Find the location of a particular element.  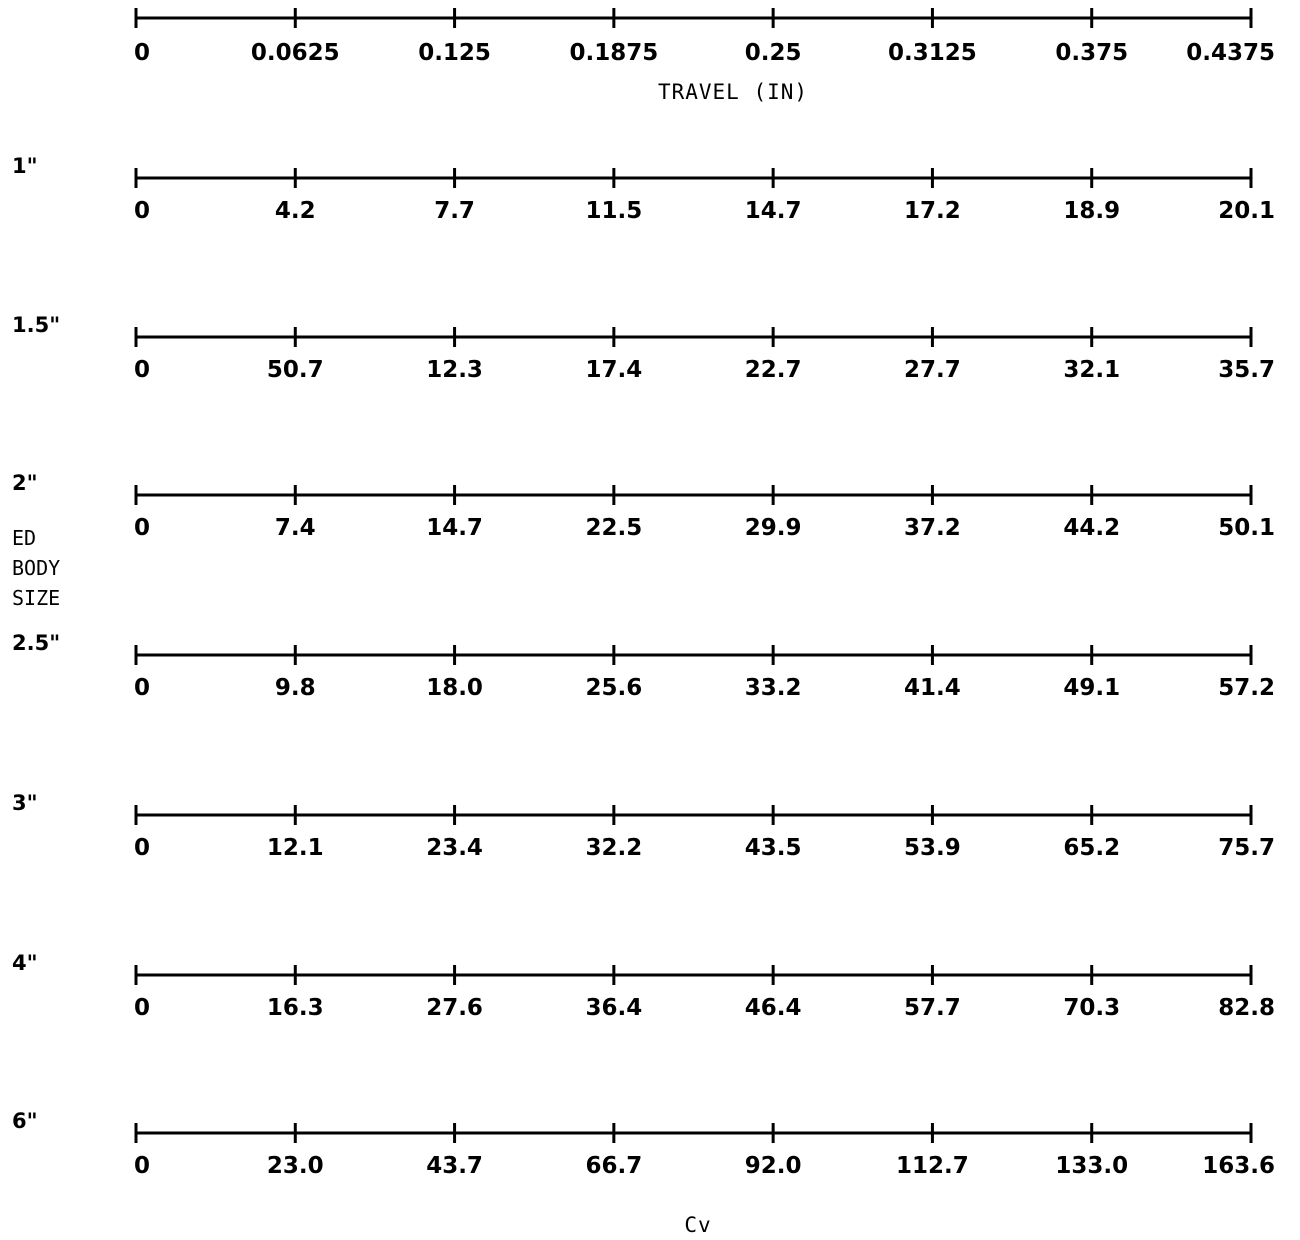

cv-tick-label: 65.2 is located at coordinates (1091, 848).